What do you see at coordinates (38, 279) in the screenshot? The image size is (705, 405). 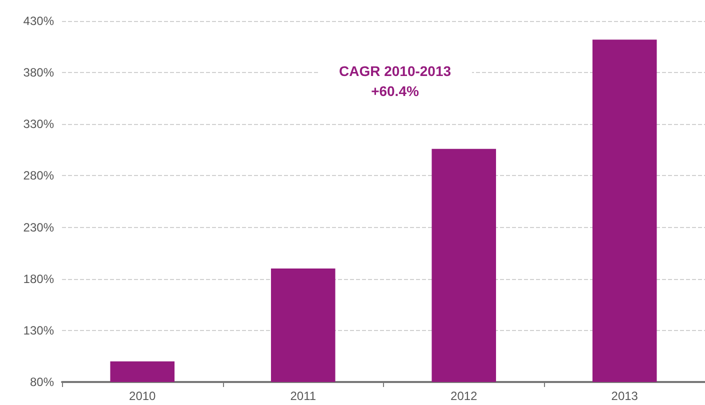 I see `y-tick-label: 180%` at bounding box center [38, 279].